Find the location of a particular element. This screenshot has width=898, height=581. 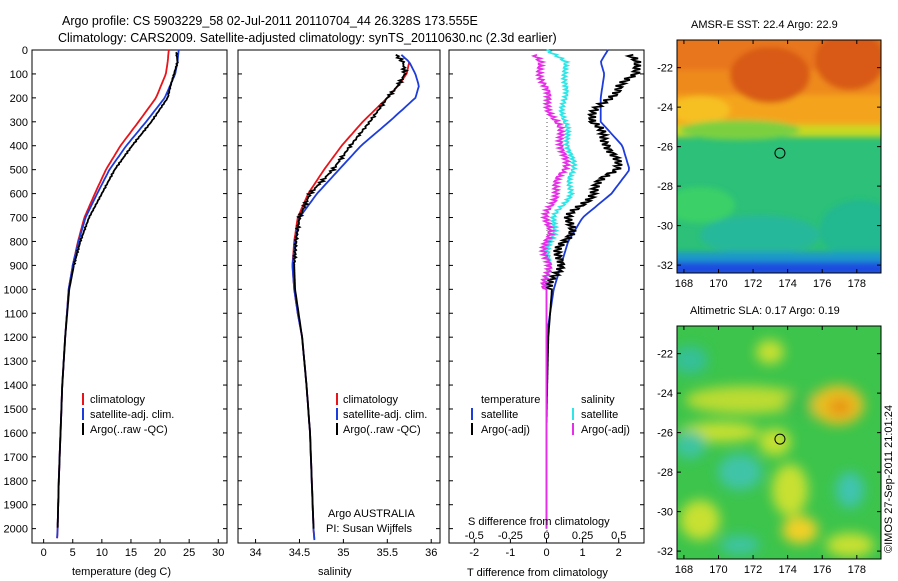

sst-map-field is located at coordinates (779, 156).